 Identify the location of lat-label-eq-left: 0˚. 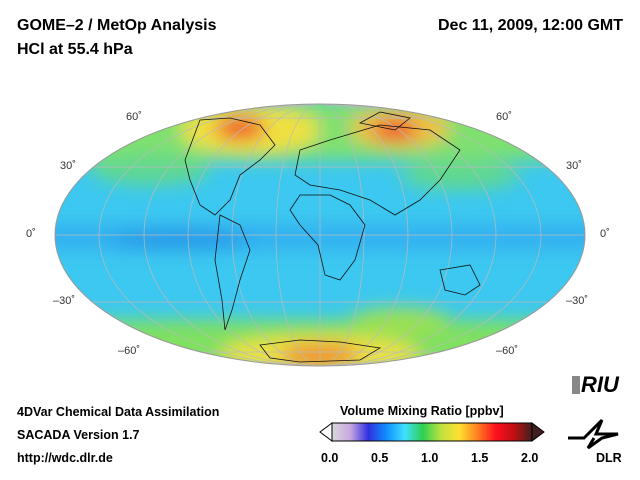
(31, 234).